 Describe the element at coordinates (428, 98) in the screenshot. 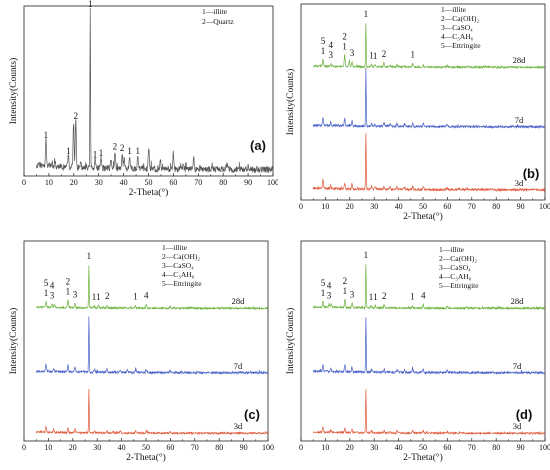

I see `series-line-7d` at that location.